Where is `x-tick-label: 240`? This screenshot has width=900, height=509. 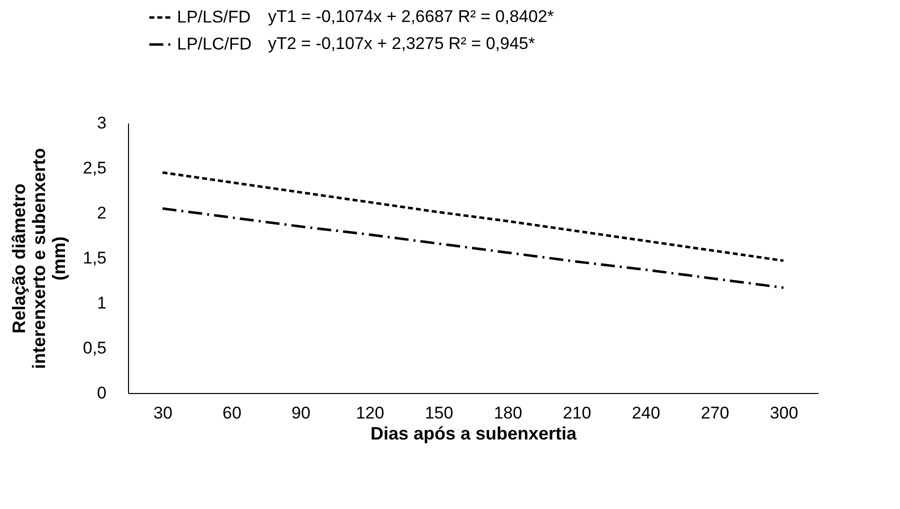 x-tick-label: 240 is located at coordinates (646, 413).